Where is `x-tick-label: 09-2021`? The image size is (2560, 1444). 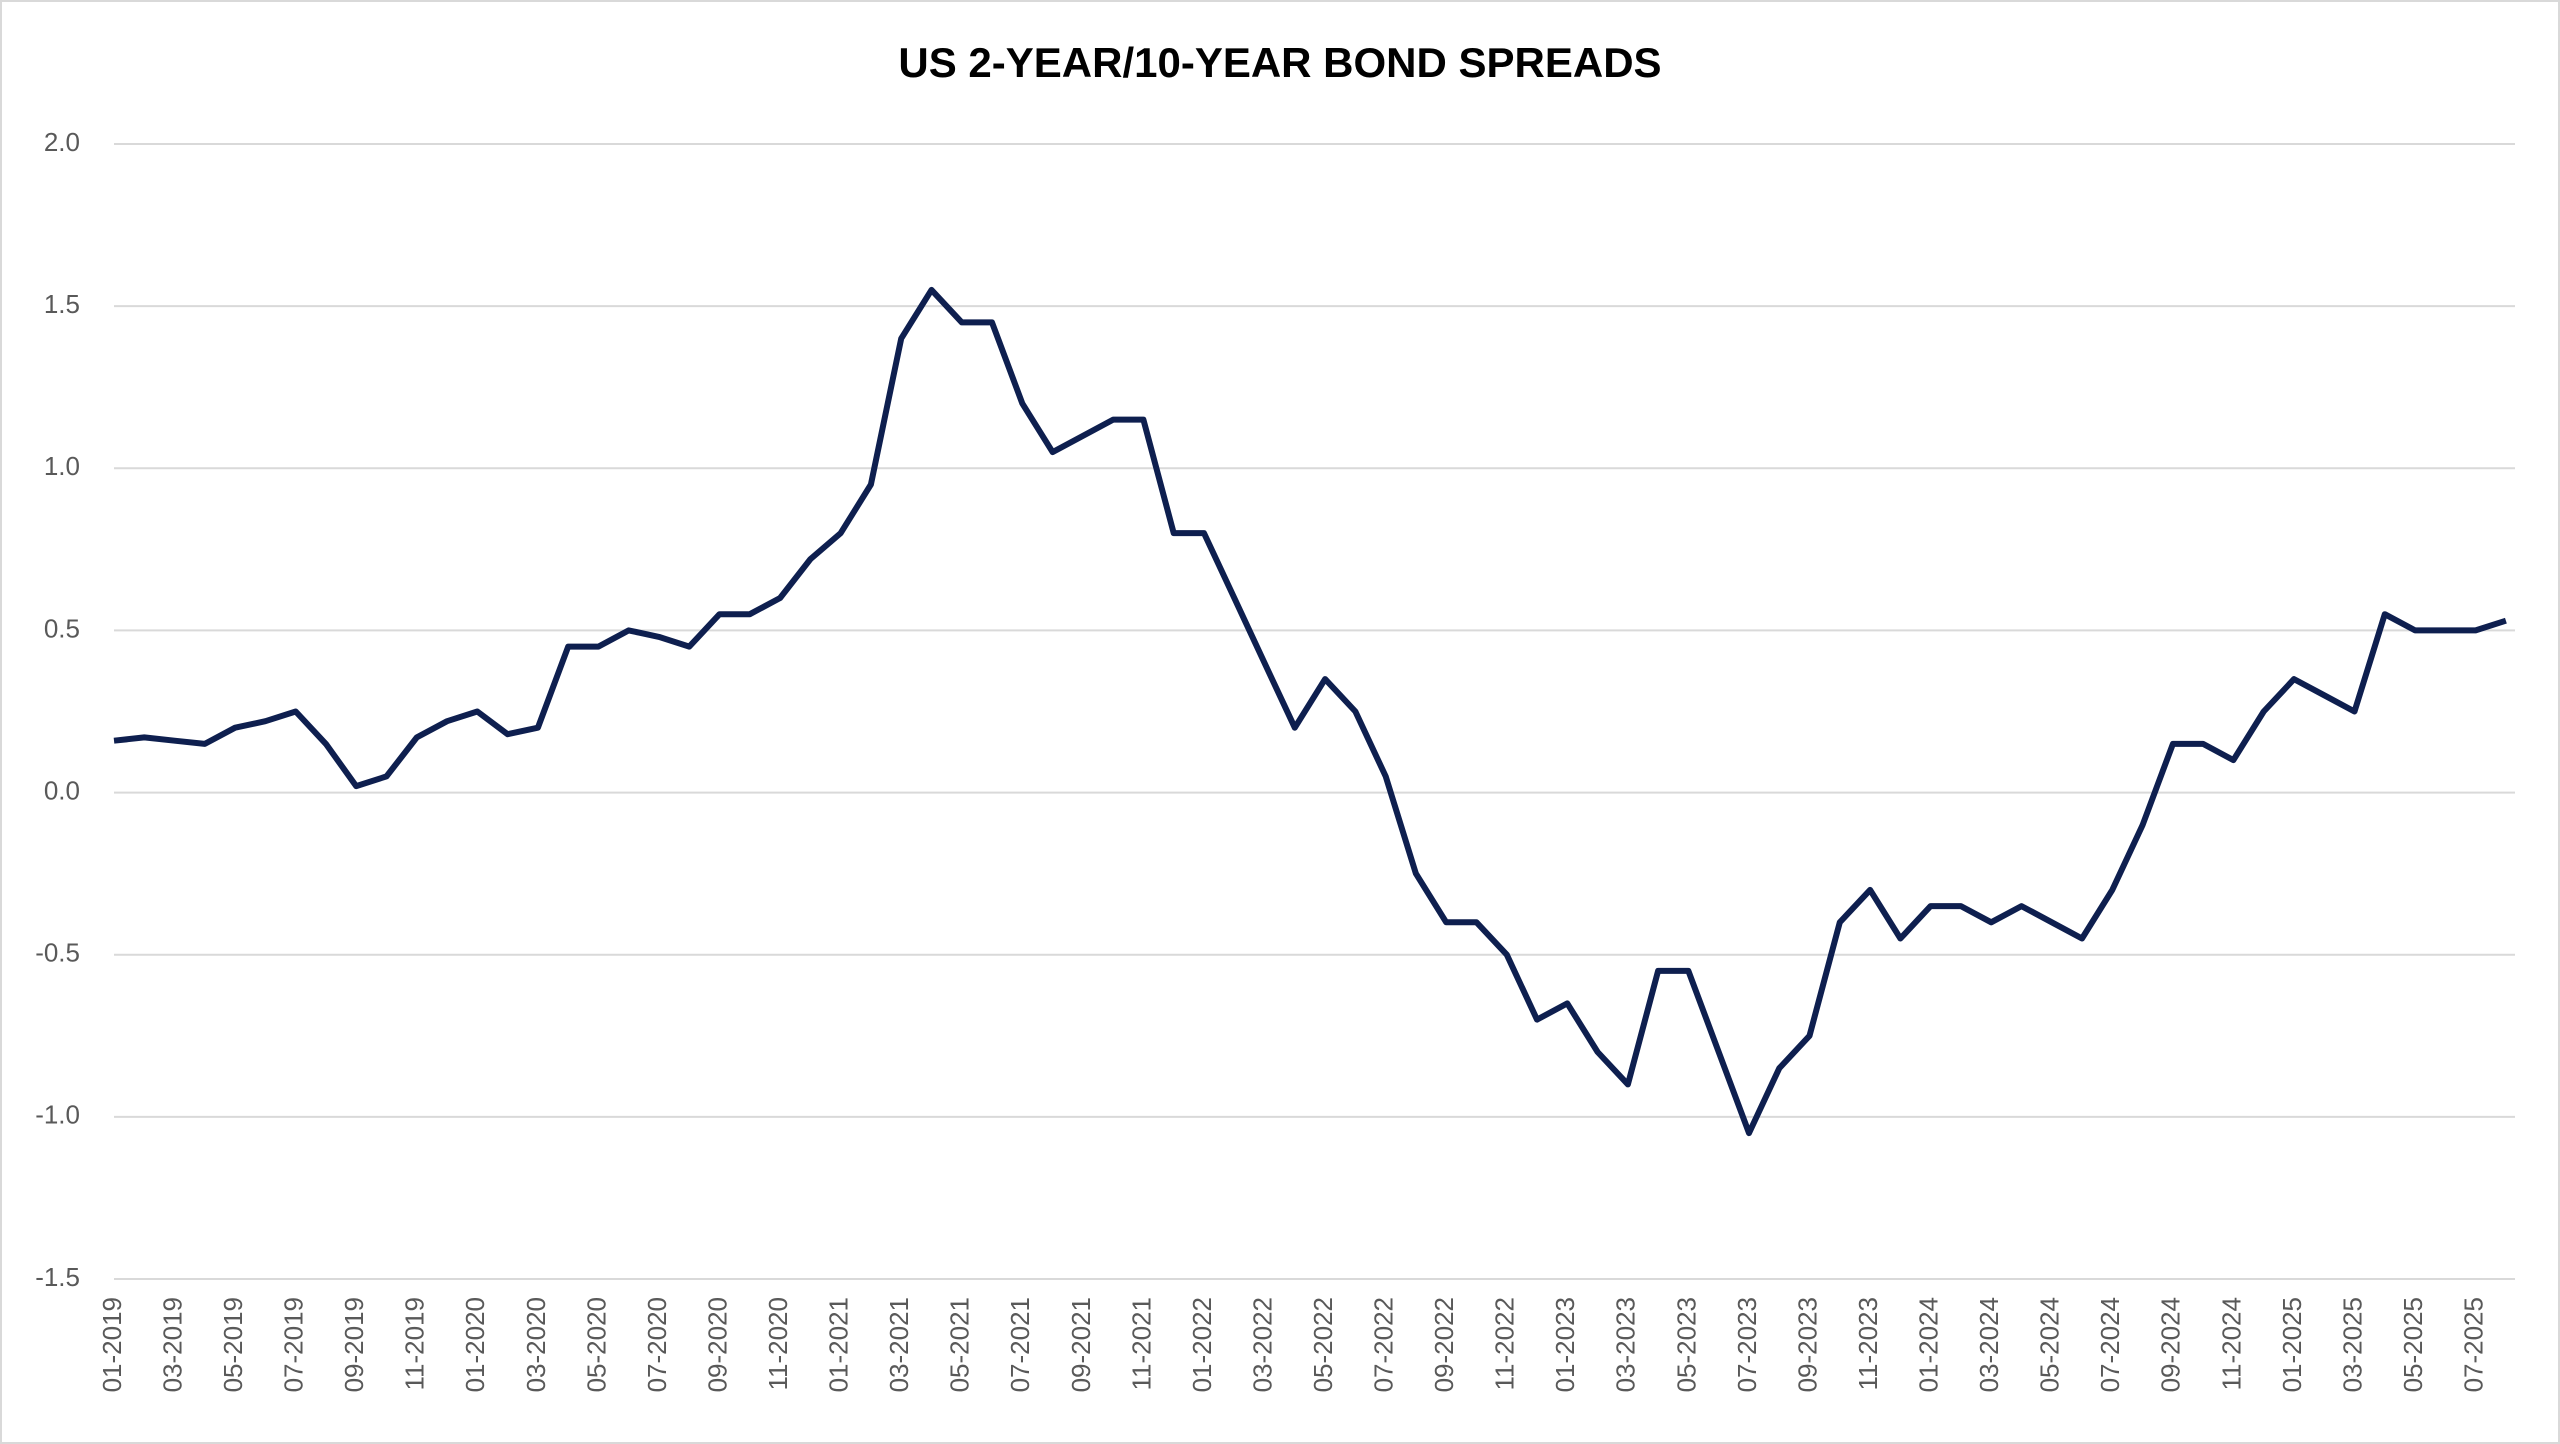 x-tick-label: 09-2021 is located at coordinates (1081, 1344).